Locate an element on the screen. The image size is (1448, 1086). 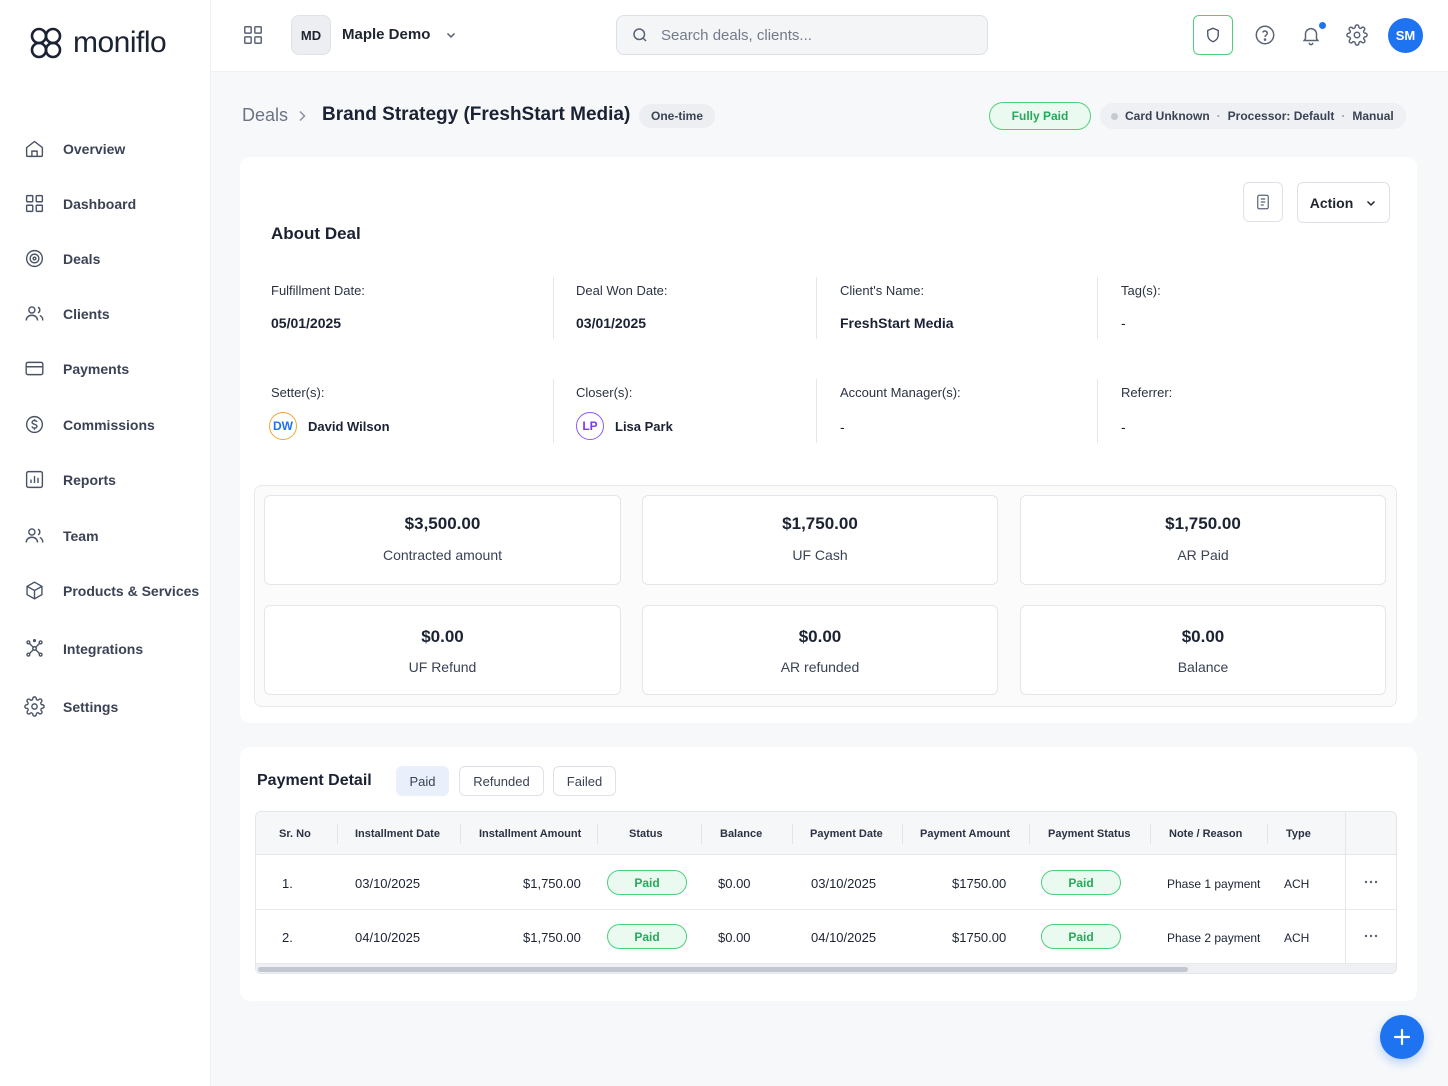
closer-name: Lisa Park is located at coordinates (644, 426).